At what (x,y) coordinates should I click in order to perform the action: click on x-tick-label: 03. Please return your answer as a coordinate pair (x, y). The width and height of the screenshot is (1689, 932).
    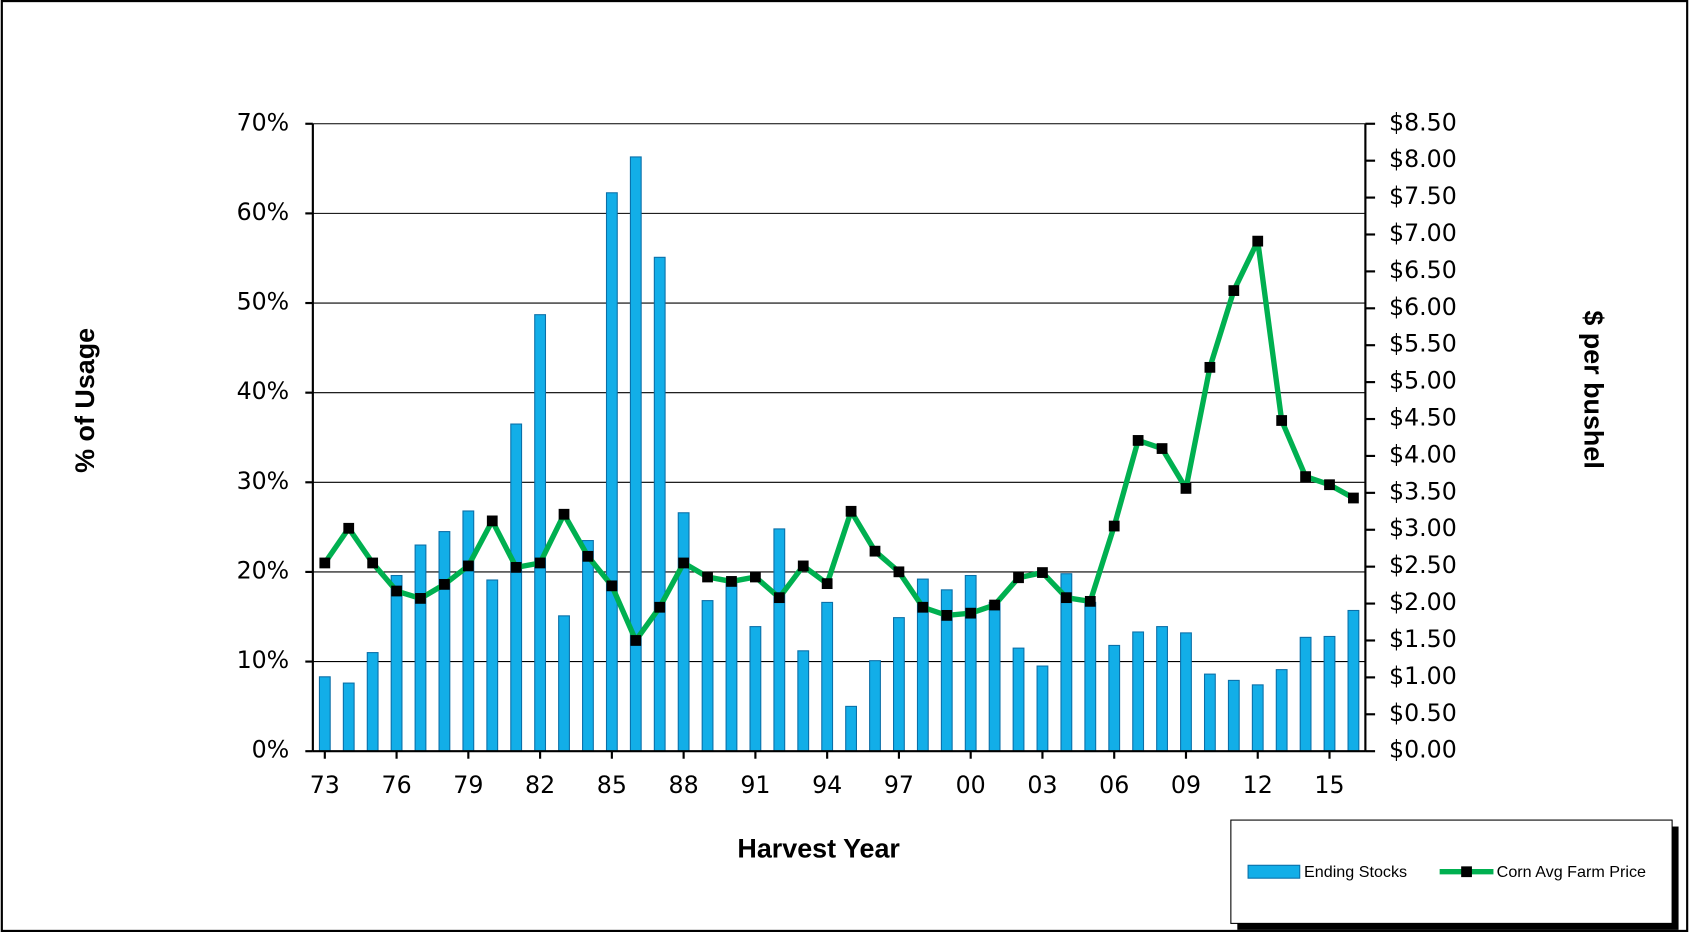
    Looking at the image, I should click on (1042, 785).